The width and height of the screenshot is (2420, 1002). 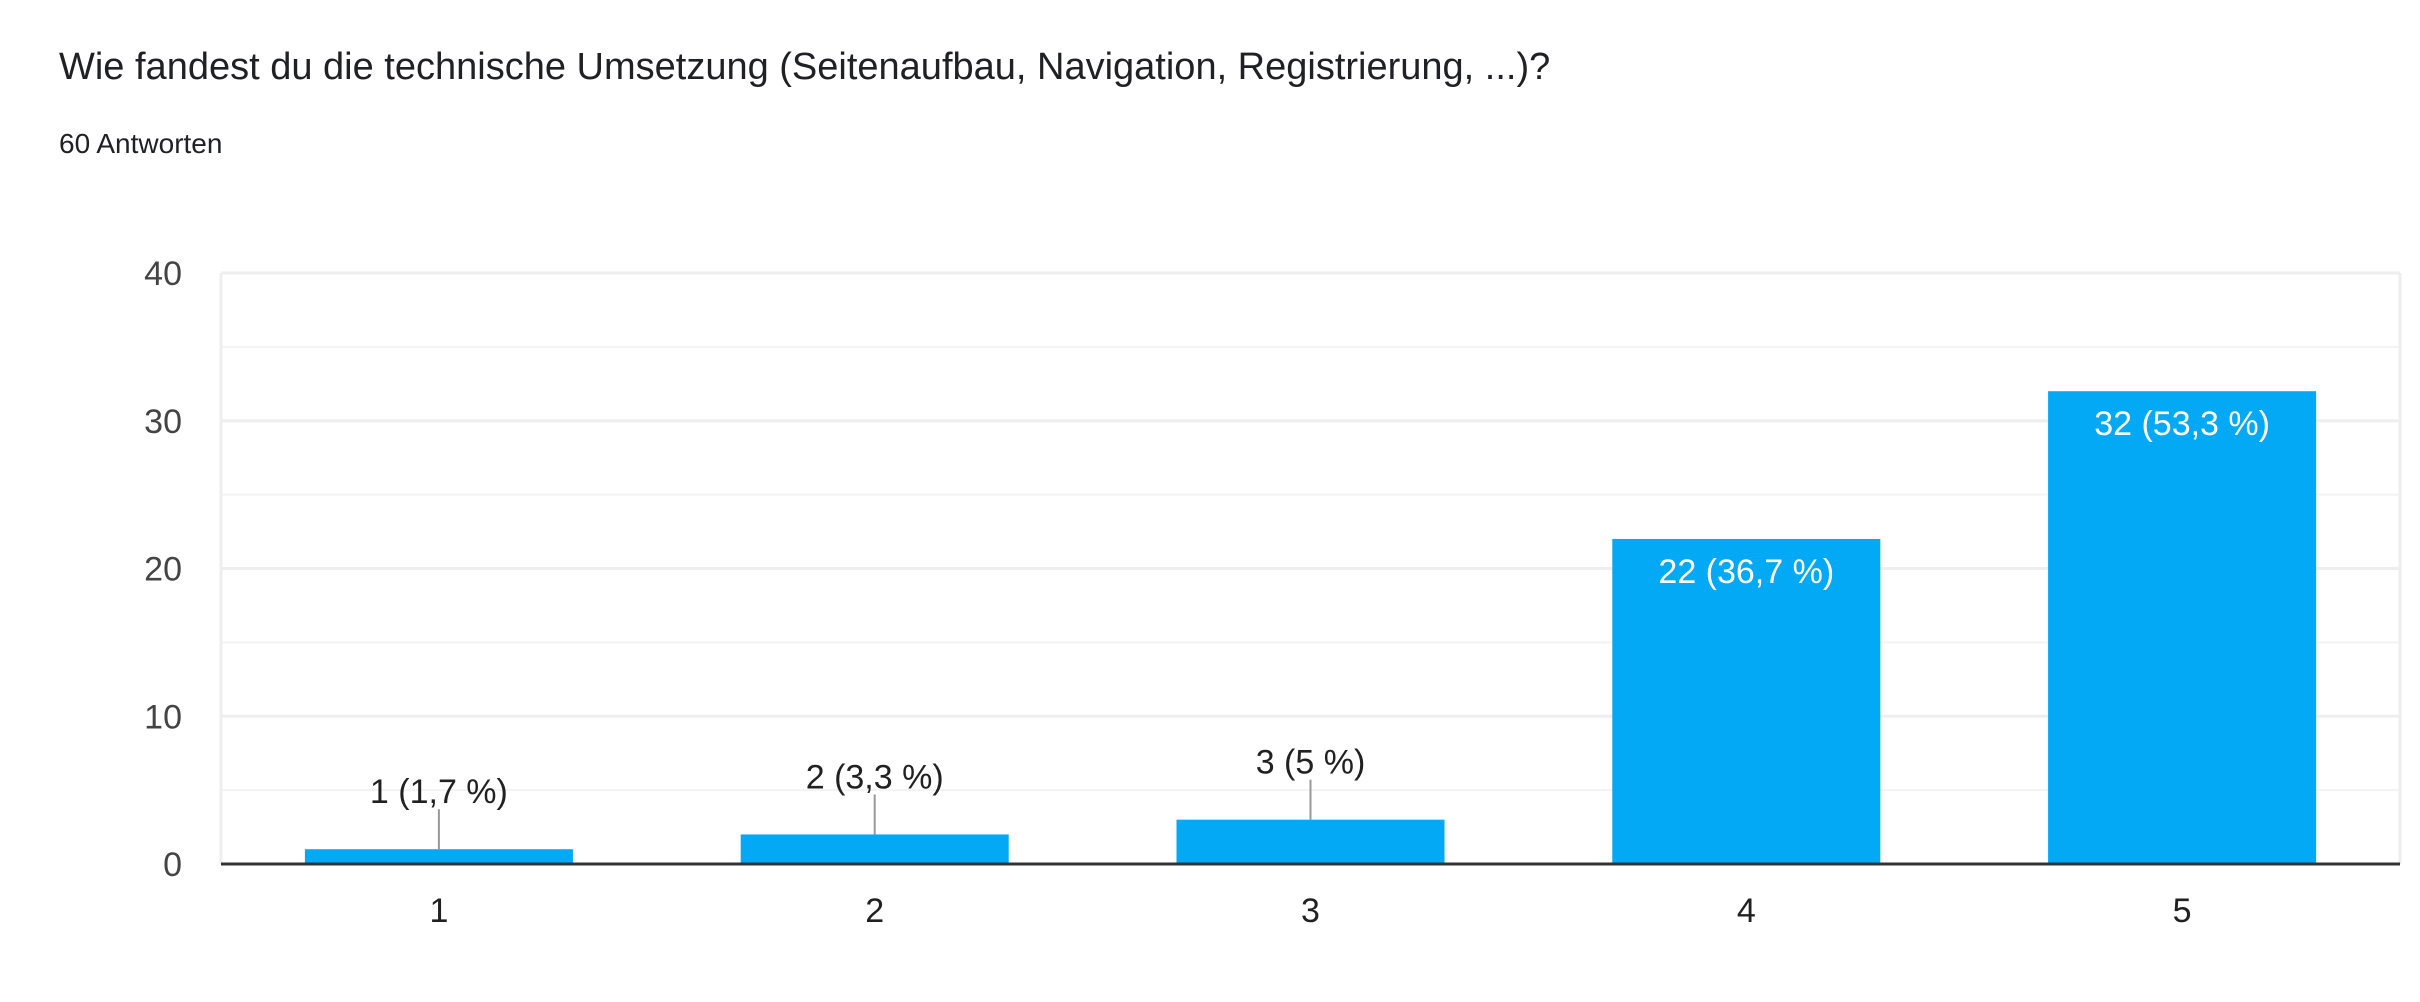 I want to click on y-tick-label: 0, so click(x=172, y=865).